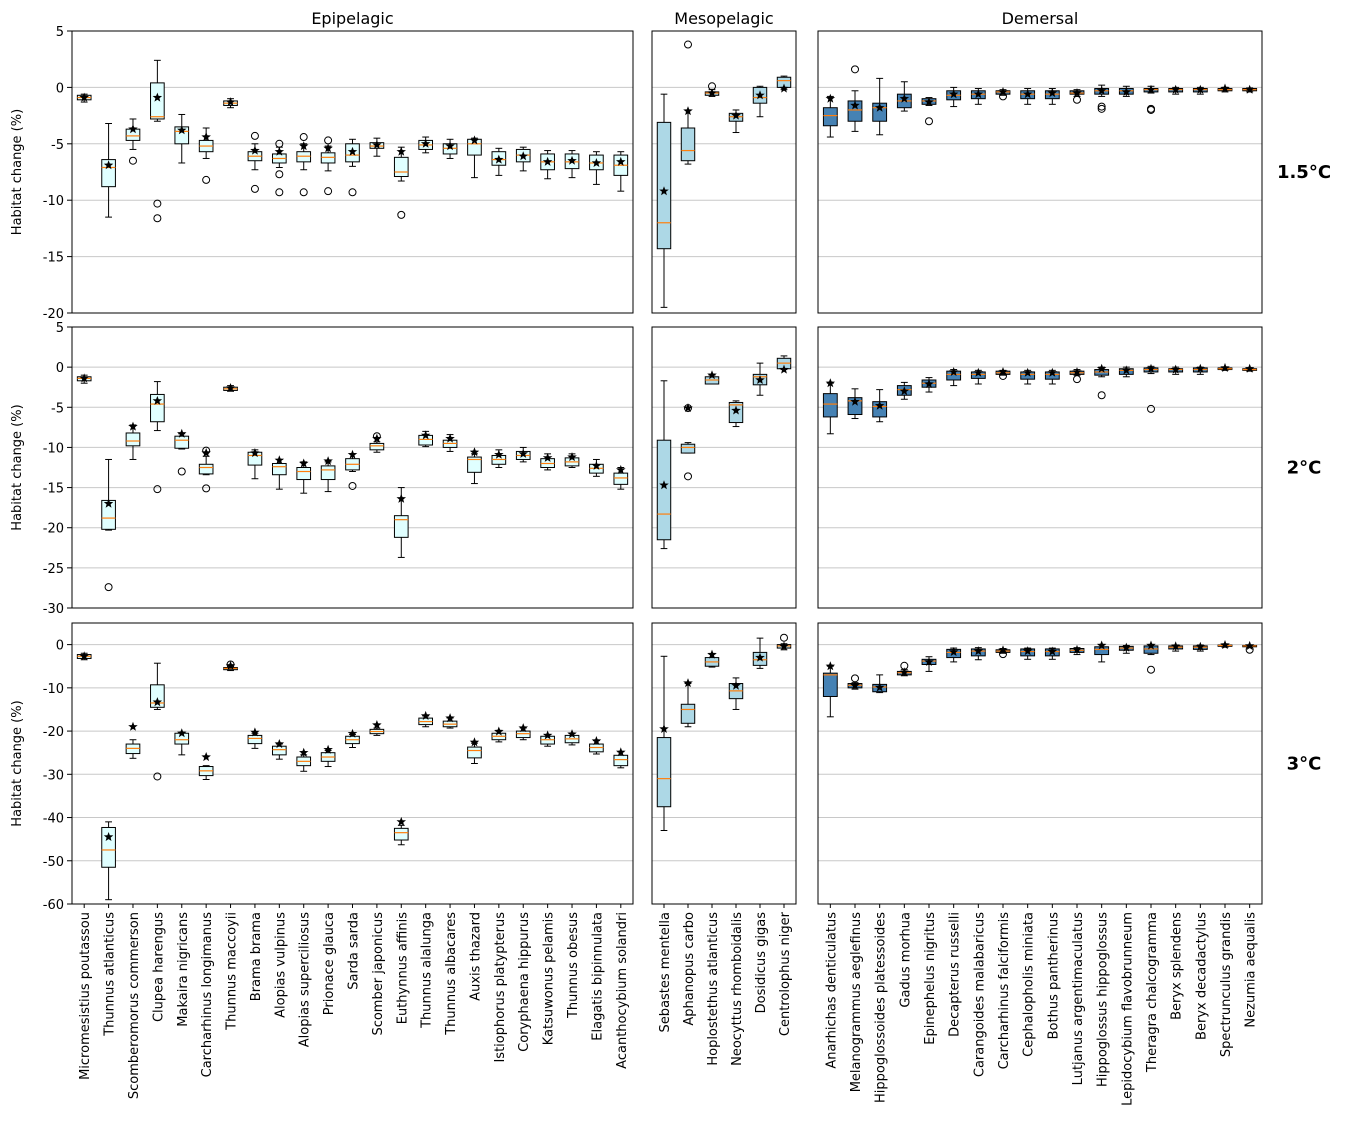  What do you see at coordinates (856, 1002) in the screenshot?
I see `x-tick-label: Melanogrammus aeglefinus` at bounding box center [856, 1002].